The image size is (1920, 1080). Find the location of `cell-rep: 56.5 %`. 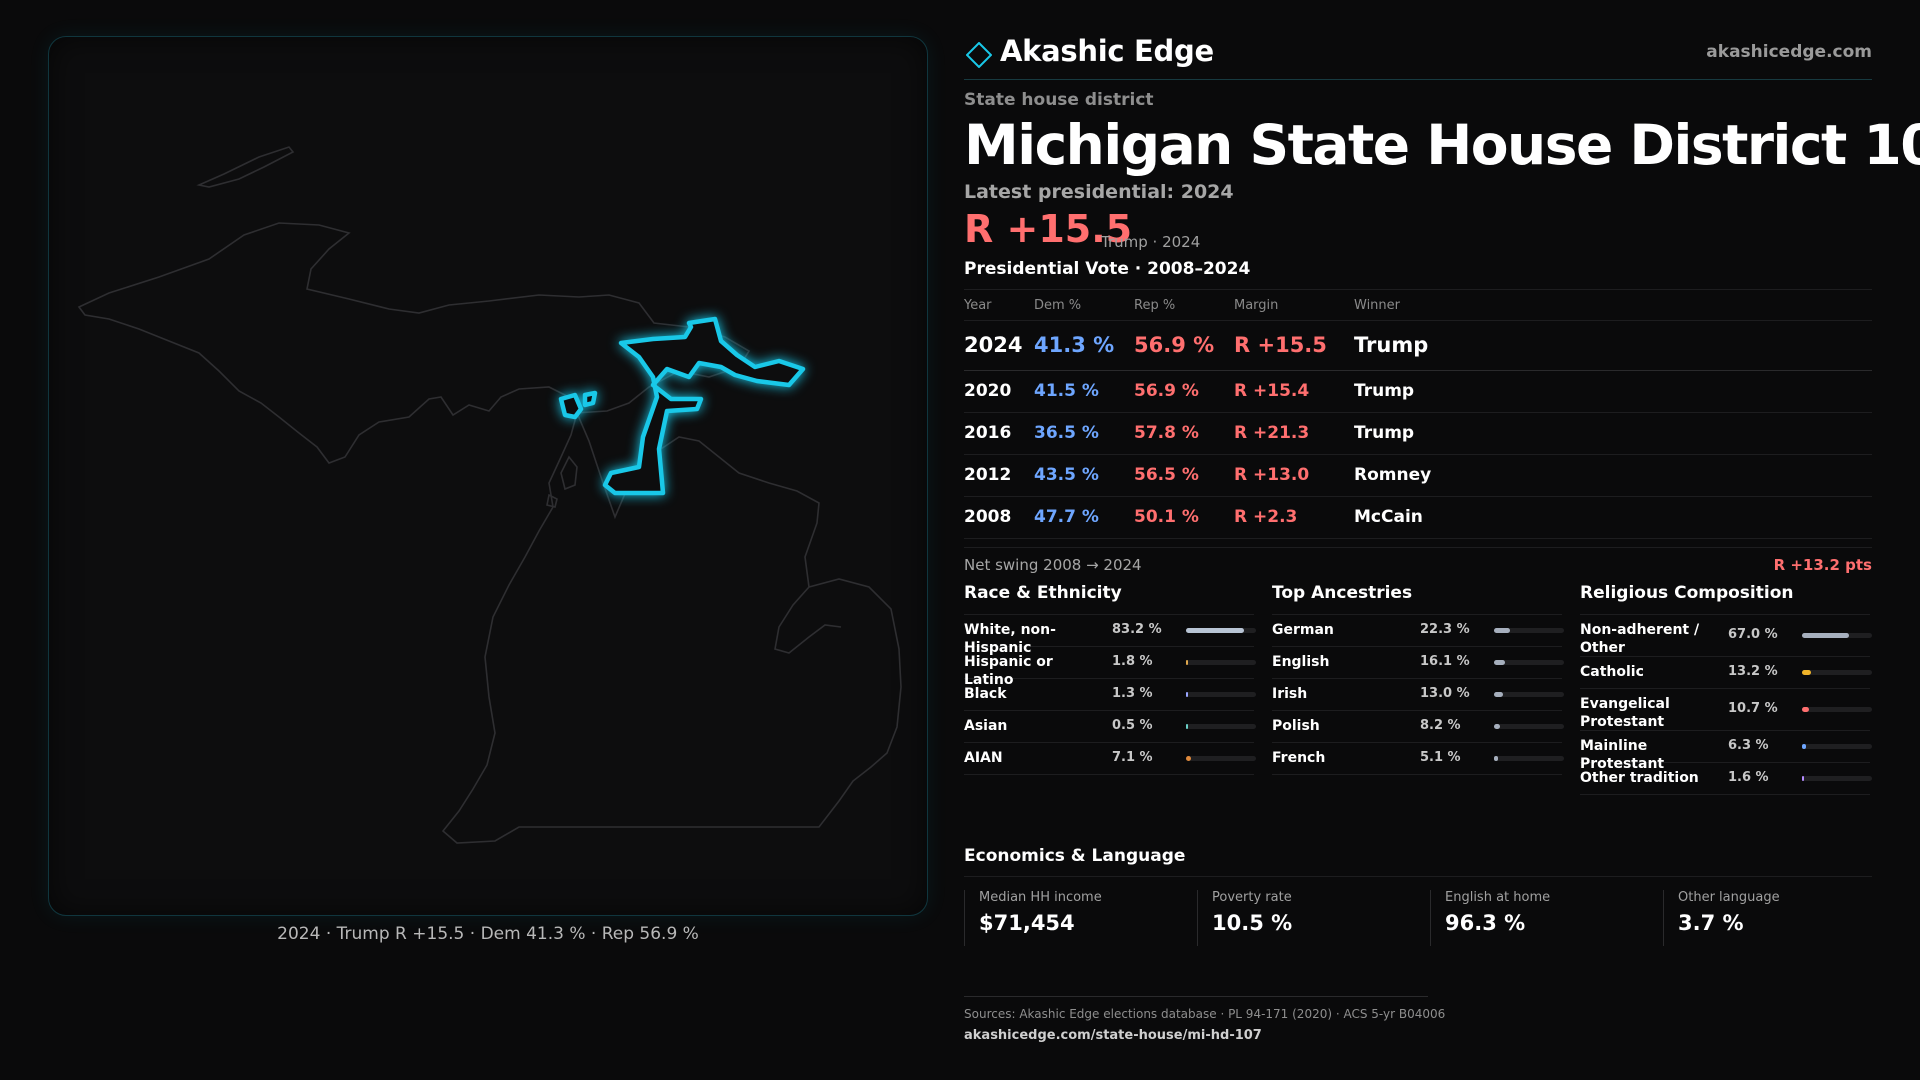

cell-rep: 56.5 % is located at coordinates (1184, 475).